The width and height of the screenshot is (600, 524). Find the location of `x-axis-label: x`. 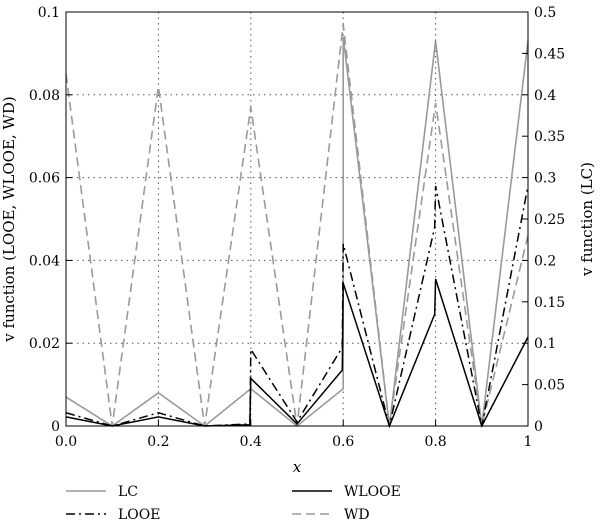

x-axis-label: x is located at coordinates (297, 467).